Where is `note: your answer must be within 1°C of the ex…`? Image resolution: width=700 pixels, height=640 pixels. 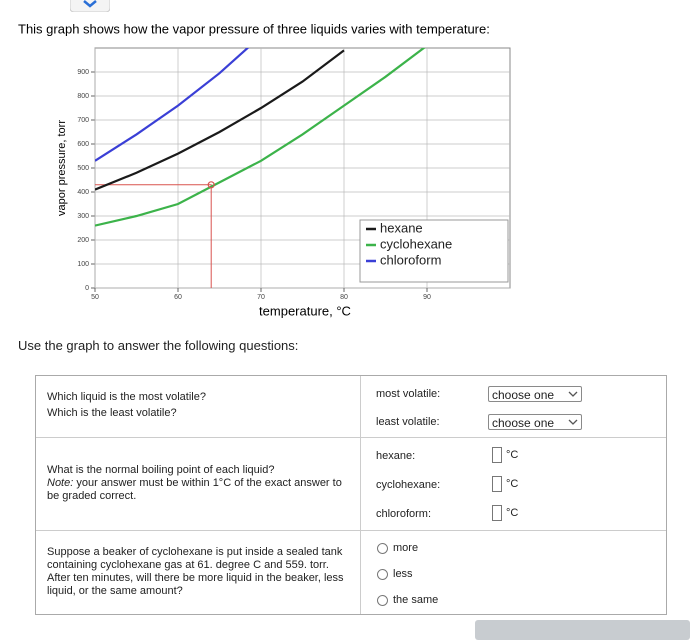
note: your answer must be within 1°C of the ex… is located at coordinates (194, 489).